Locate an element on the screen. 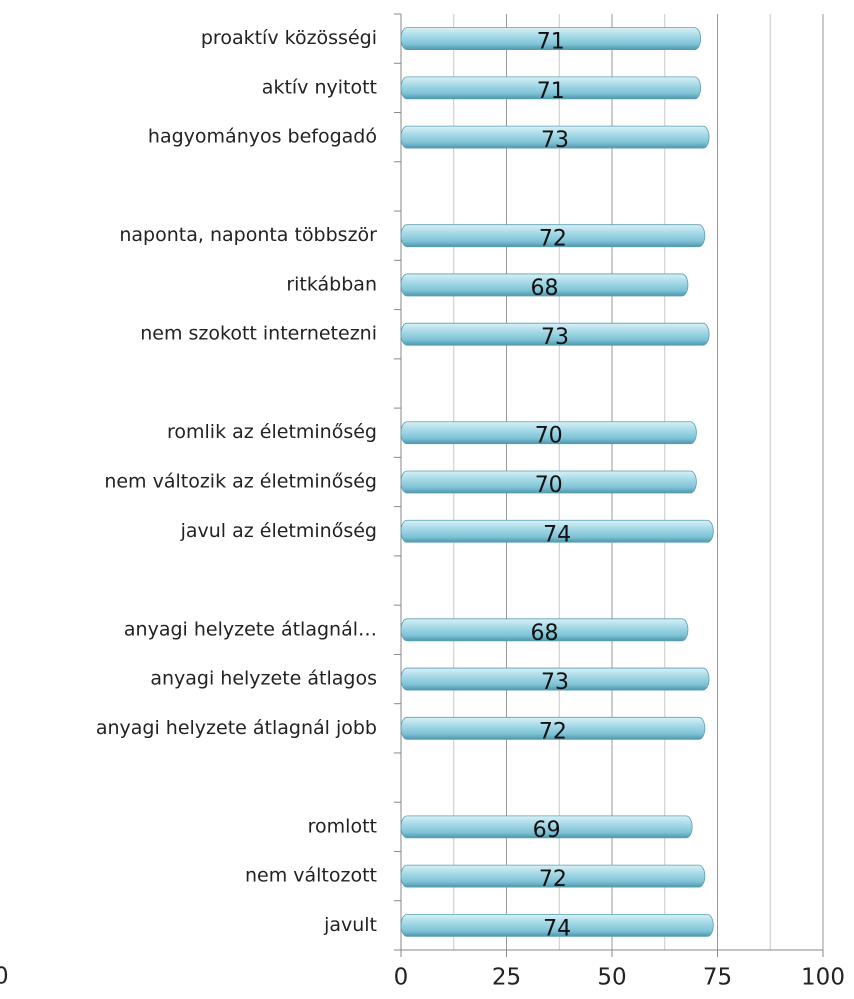  y-tick-label: anyagi helyzete átlagos is located at coordinates (263, 679).